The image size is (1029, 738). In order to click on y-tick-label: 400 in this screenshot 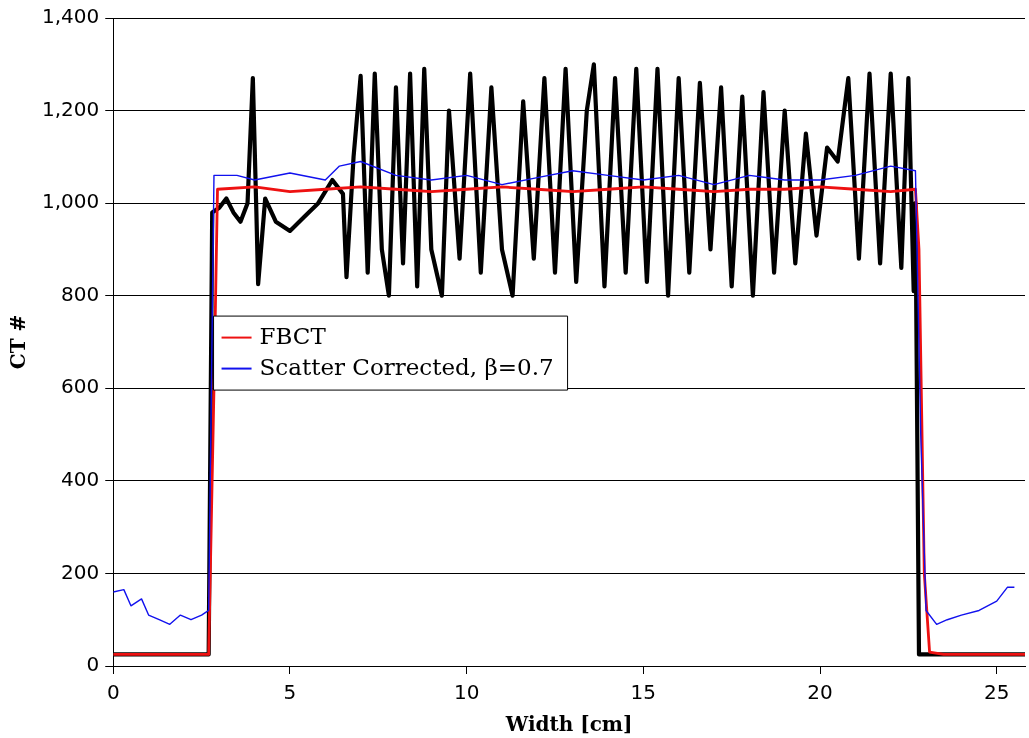, I will do `click(80, 479)`.